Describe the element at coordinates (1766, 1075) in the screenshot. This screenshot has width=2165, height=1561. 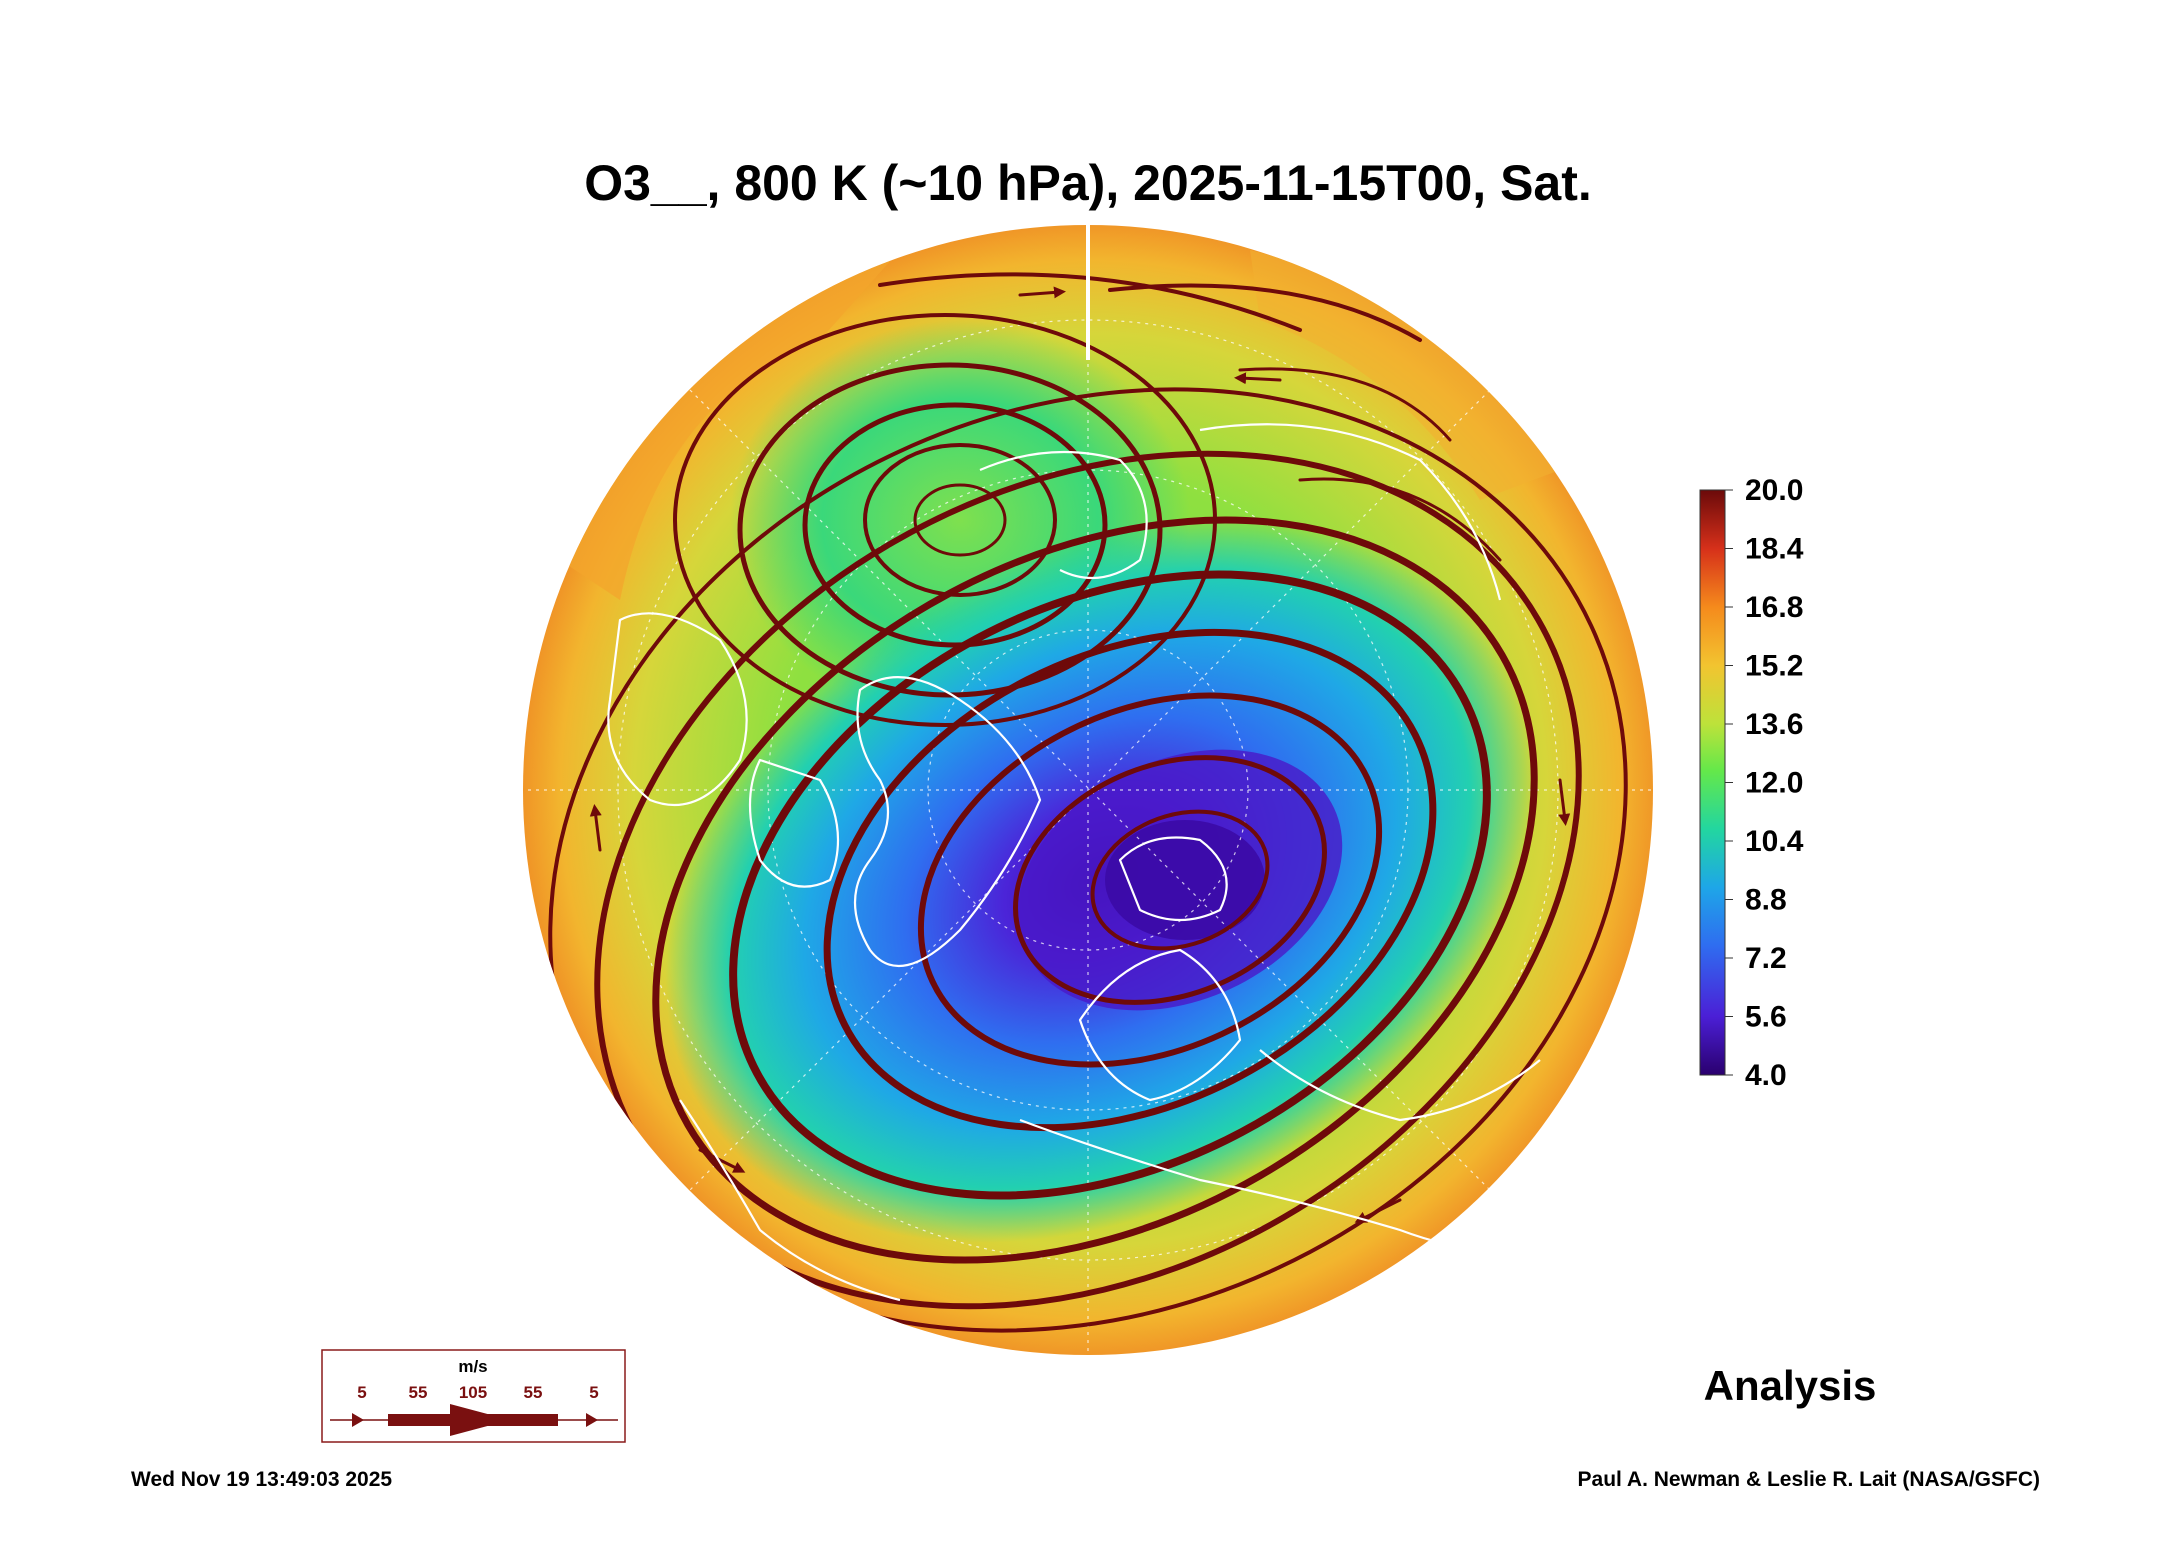
I see `colorbar-tick-label: 4.0` at that location.